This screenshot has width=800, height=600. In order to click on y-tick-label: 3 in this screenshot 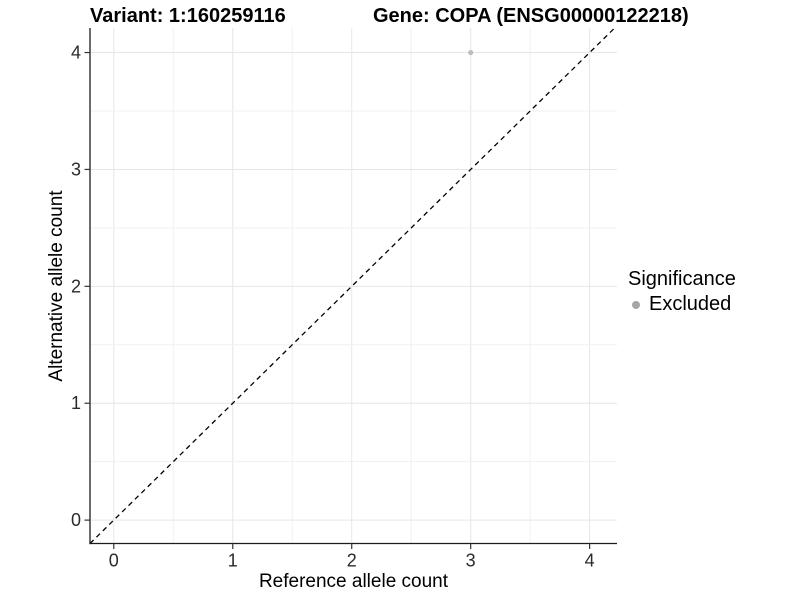, I will do `click(76, 169)`.